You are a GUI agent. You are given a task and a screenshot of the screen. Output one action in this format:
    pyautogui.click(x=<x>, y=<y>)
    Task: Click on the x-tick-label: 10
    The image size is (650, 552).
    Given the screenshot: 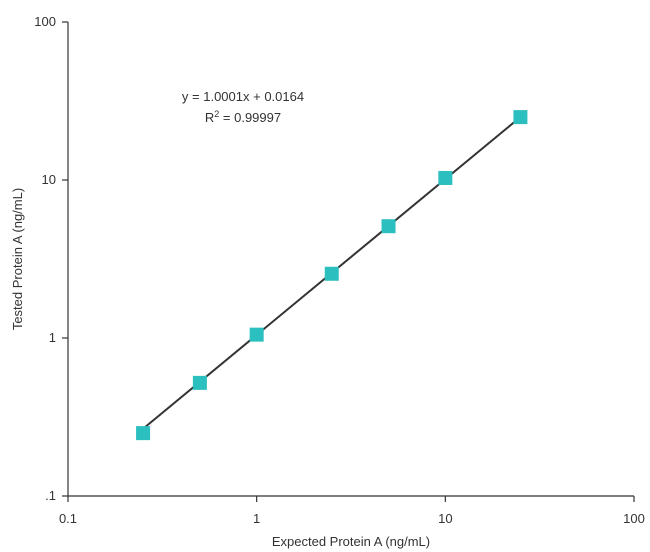 What is the action you would take?
    pyautogui.click(x=445, y=518)
    